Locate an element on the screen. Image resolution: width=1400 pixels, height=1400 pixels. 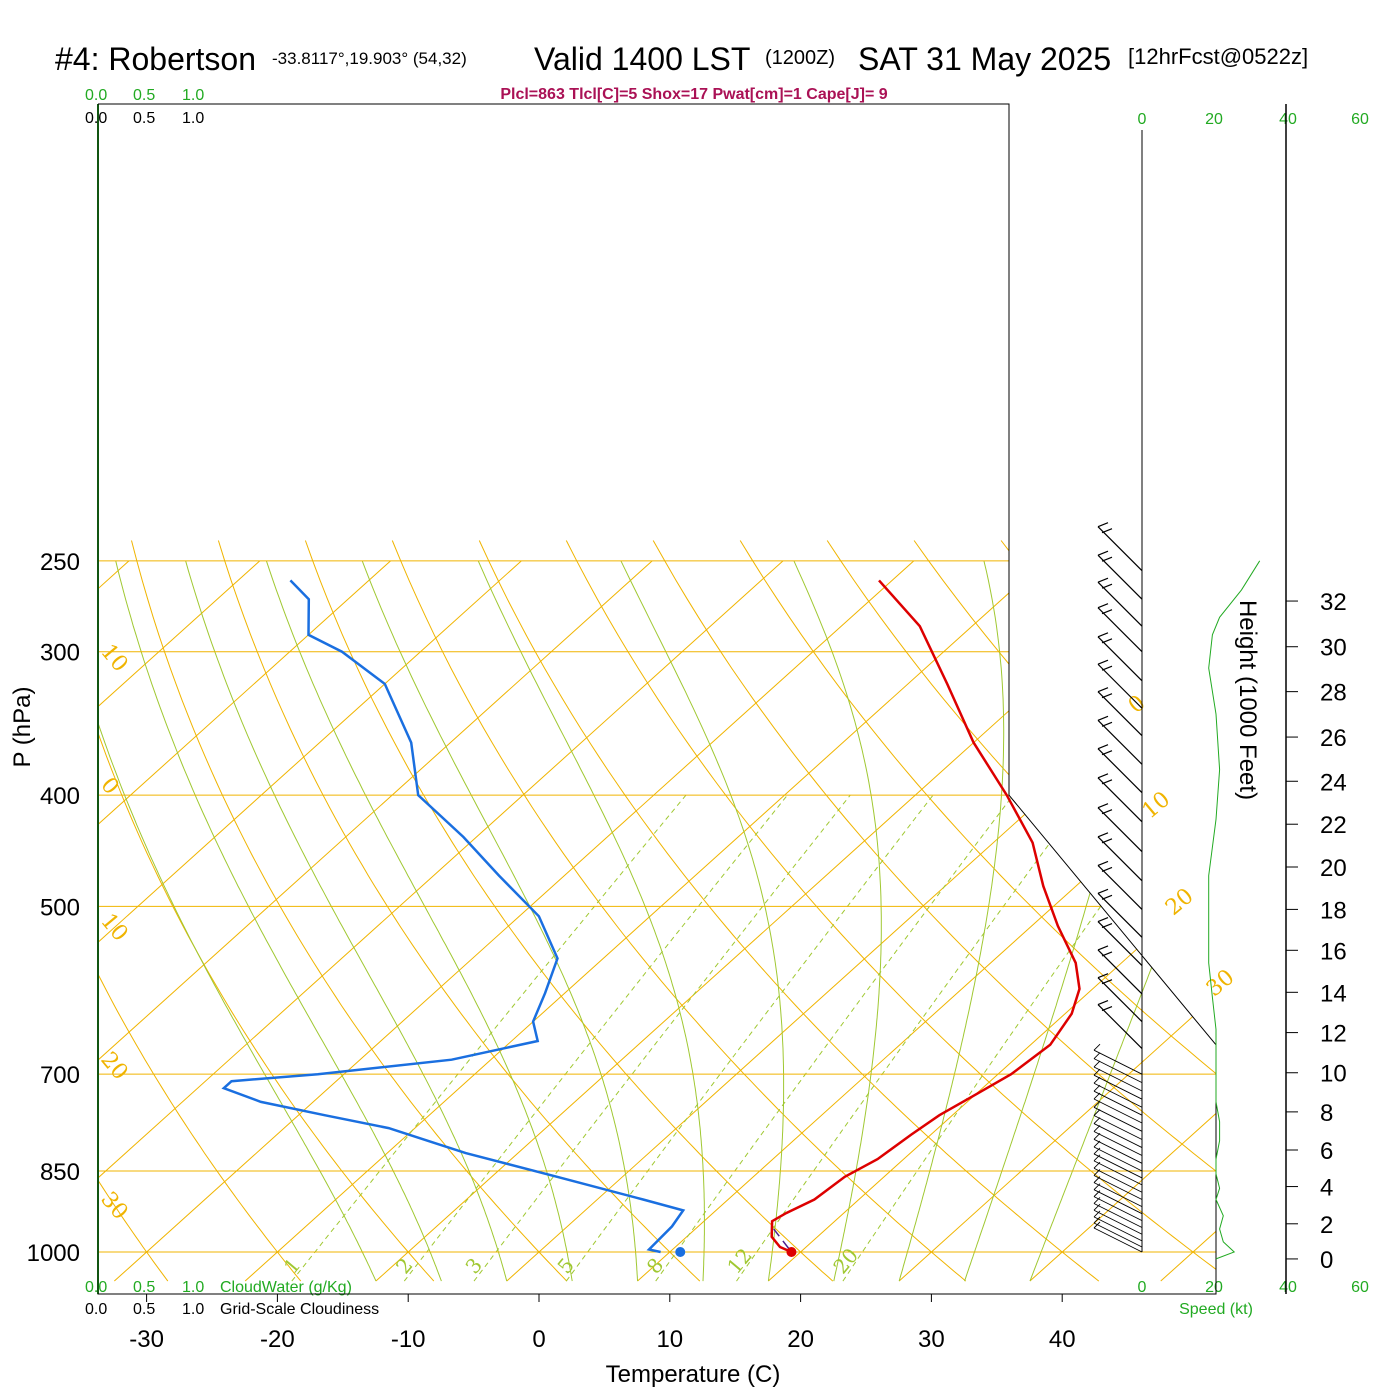
isotherm-line is located at coordinates (244, 921).